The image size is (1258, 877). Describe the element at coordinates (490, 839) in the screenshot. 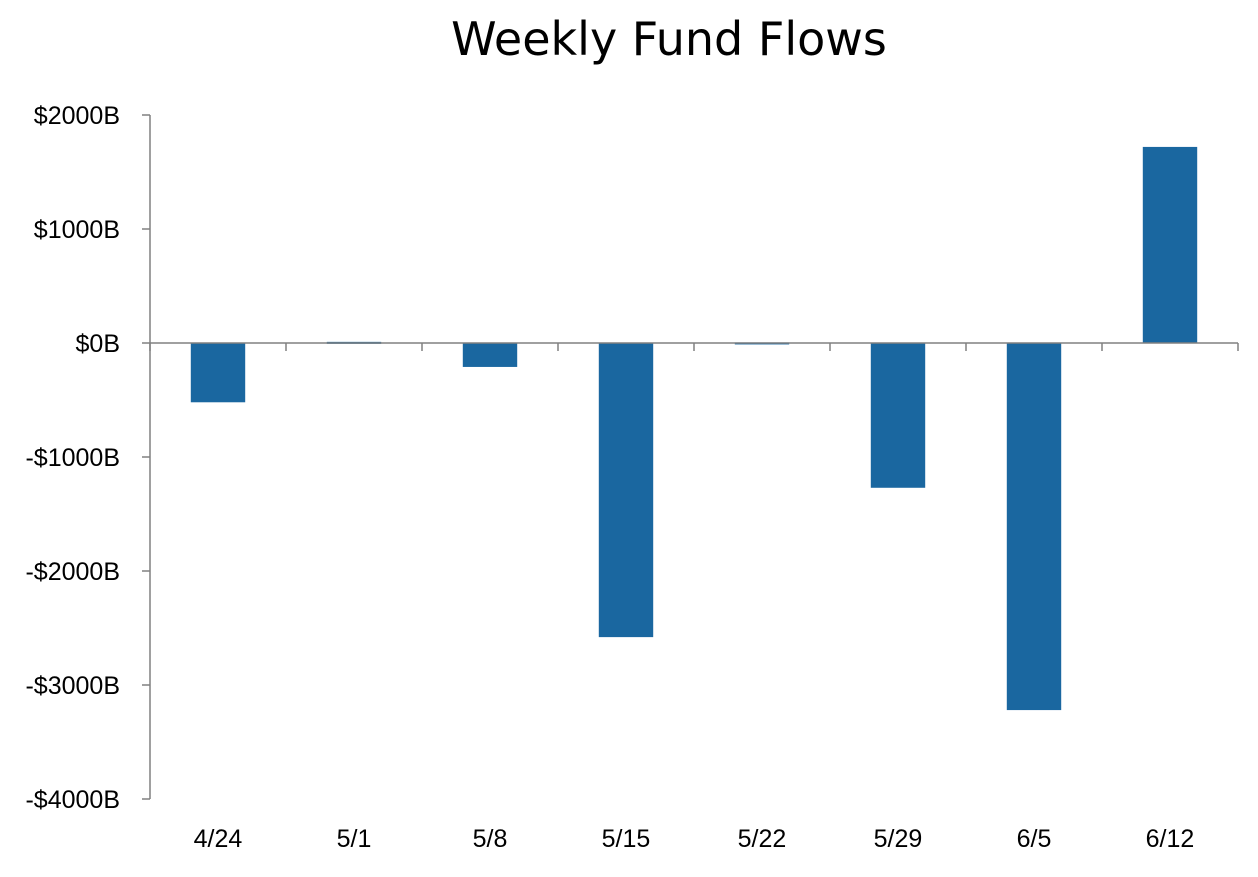

I see `x-tick-label: 5/8` at that location.